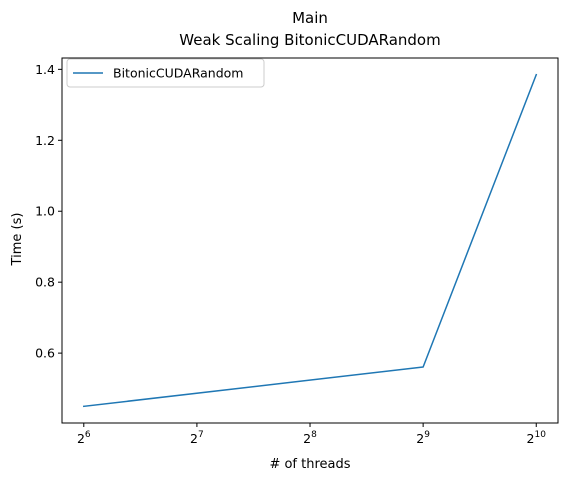 The height and width of the screenshot is (480, 567). I want to click on y-axis-label: Time (s), so click(17, 240).